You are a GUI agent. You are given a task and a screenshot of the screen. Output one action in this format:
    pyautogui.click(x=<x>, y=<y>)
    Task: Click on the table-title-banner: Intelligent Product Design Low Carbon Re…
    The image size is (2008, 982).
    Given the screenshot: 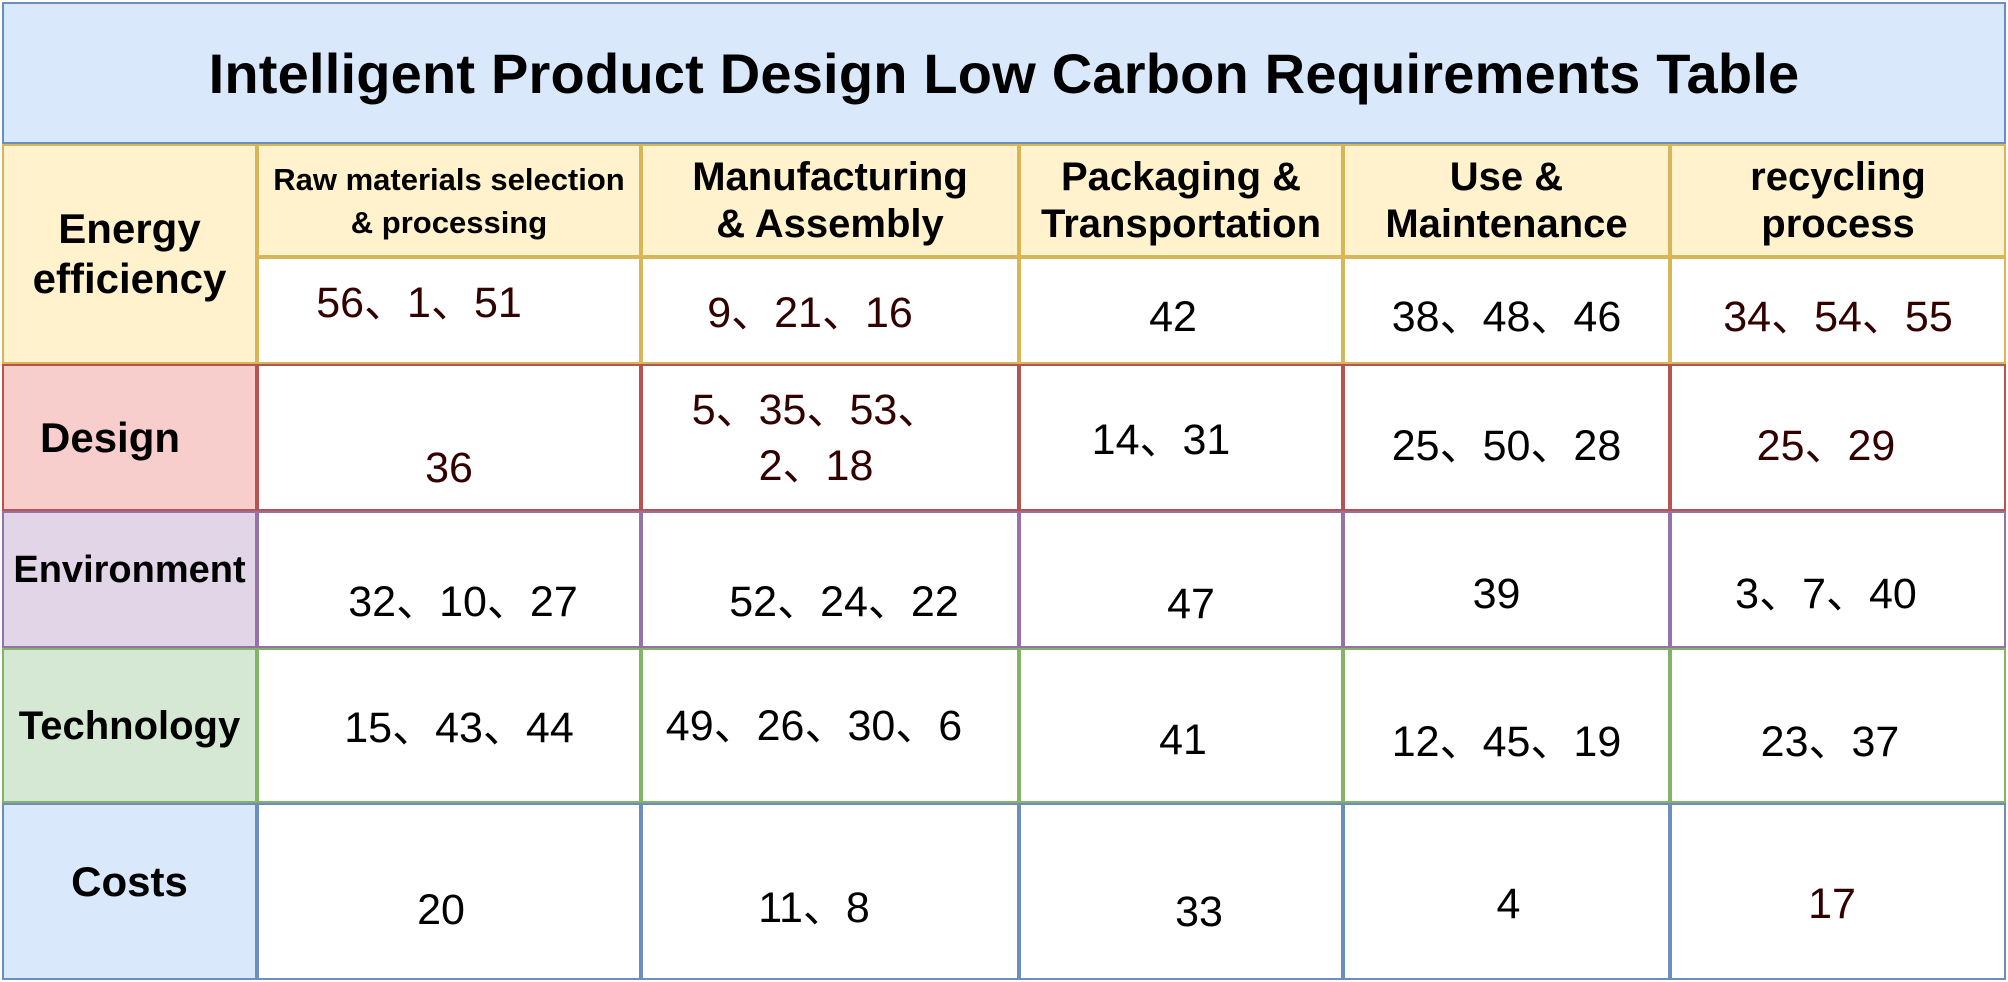 What is the action you would take?
    pyautogui.click(x=1004, y=73)
    